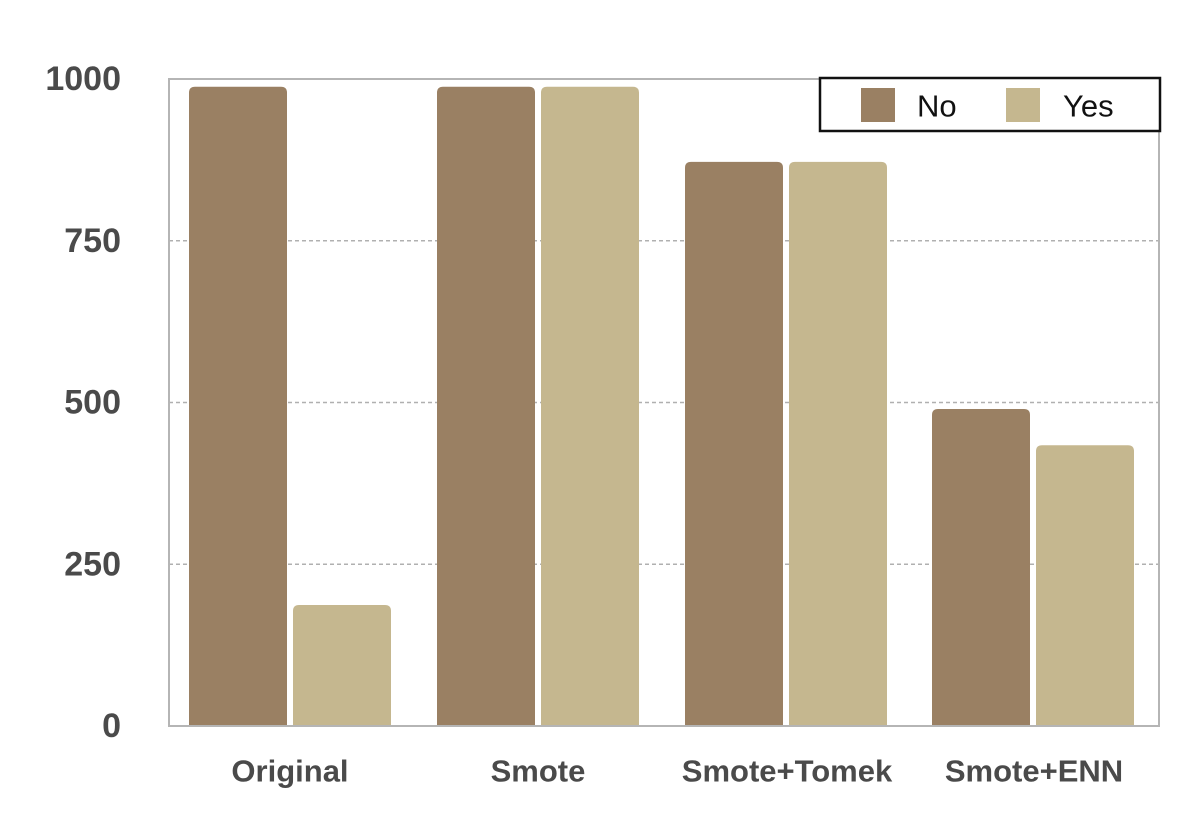  I want to click on y-tick-label: 750, so click(92, 241).